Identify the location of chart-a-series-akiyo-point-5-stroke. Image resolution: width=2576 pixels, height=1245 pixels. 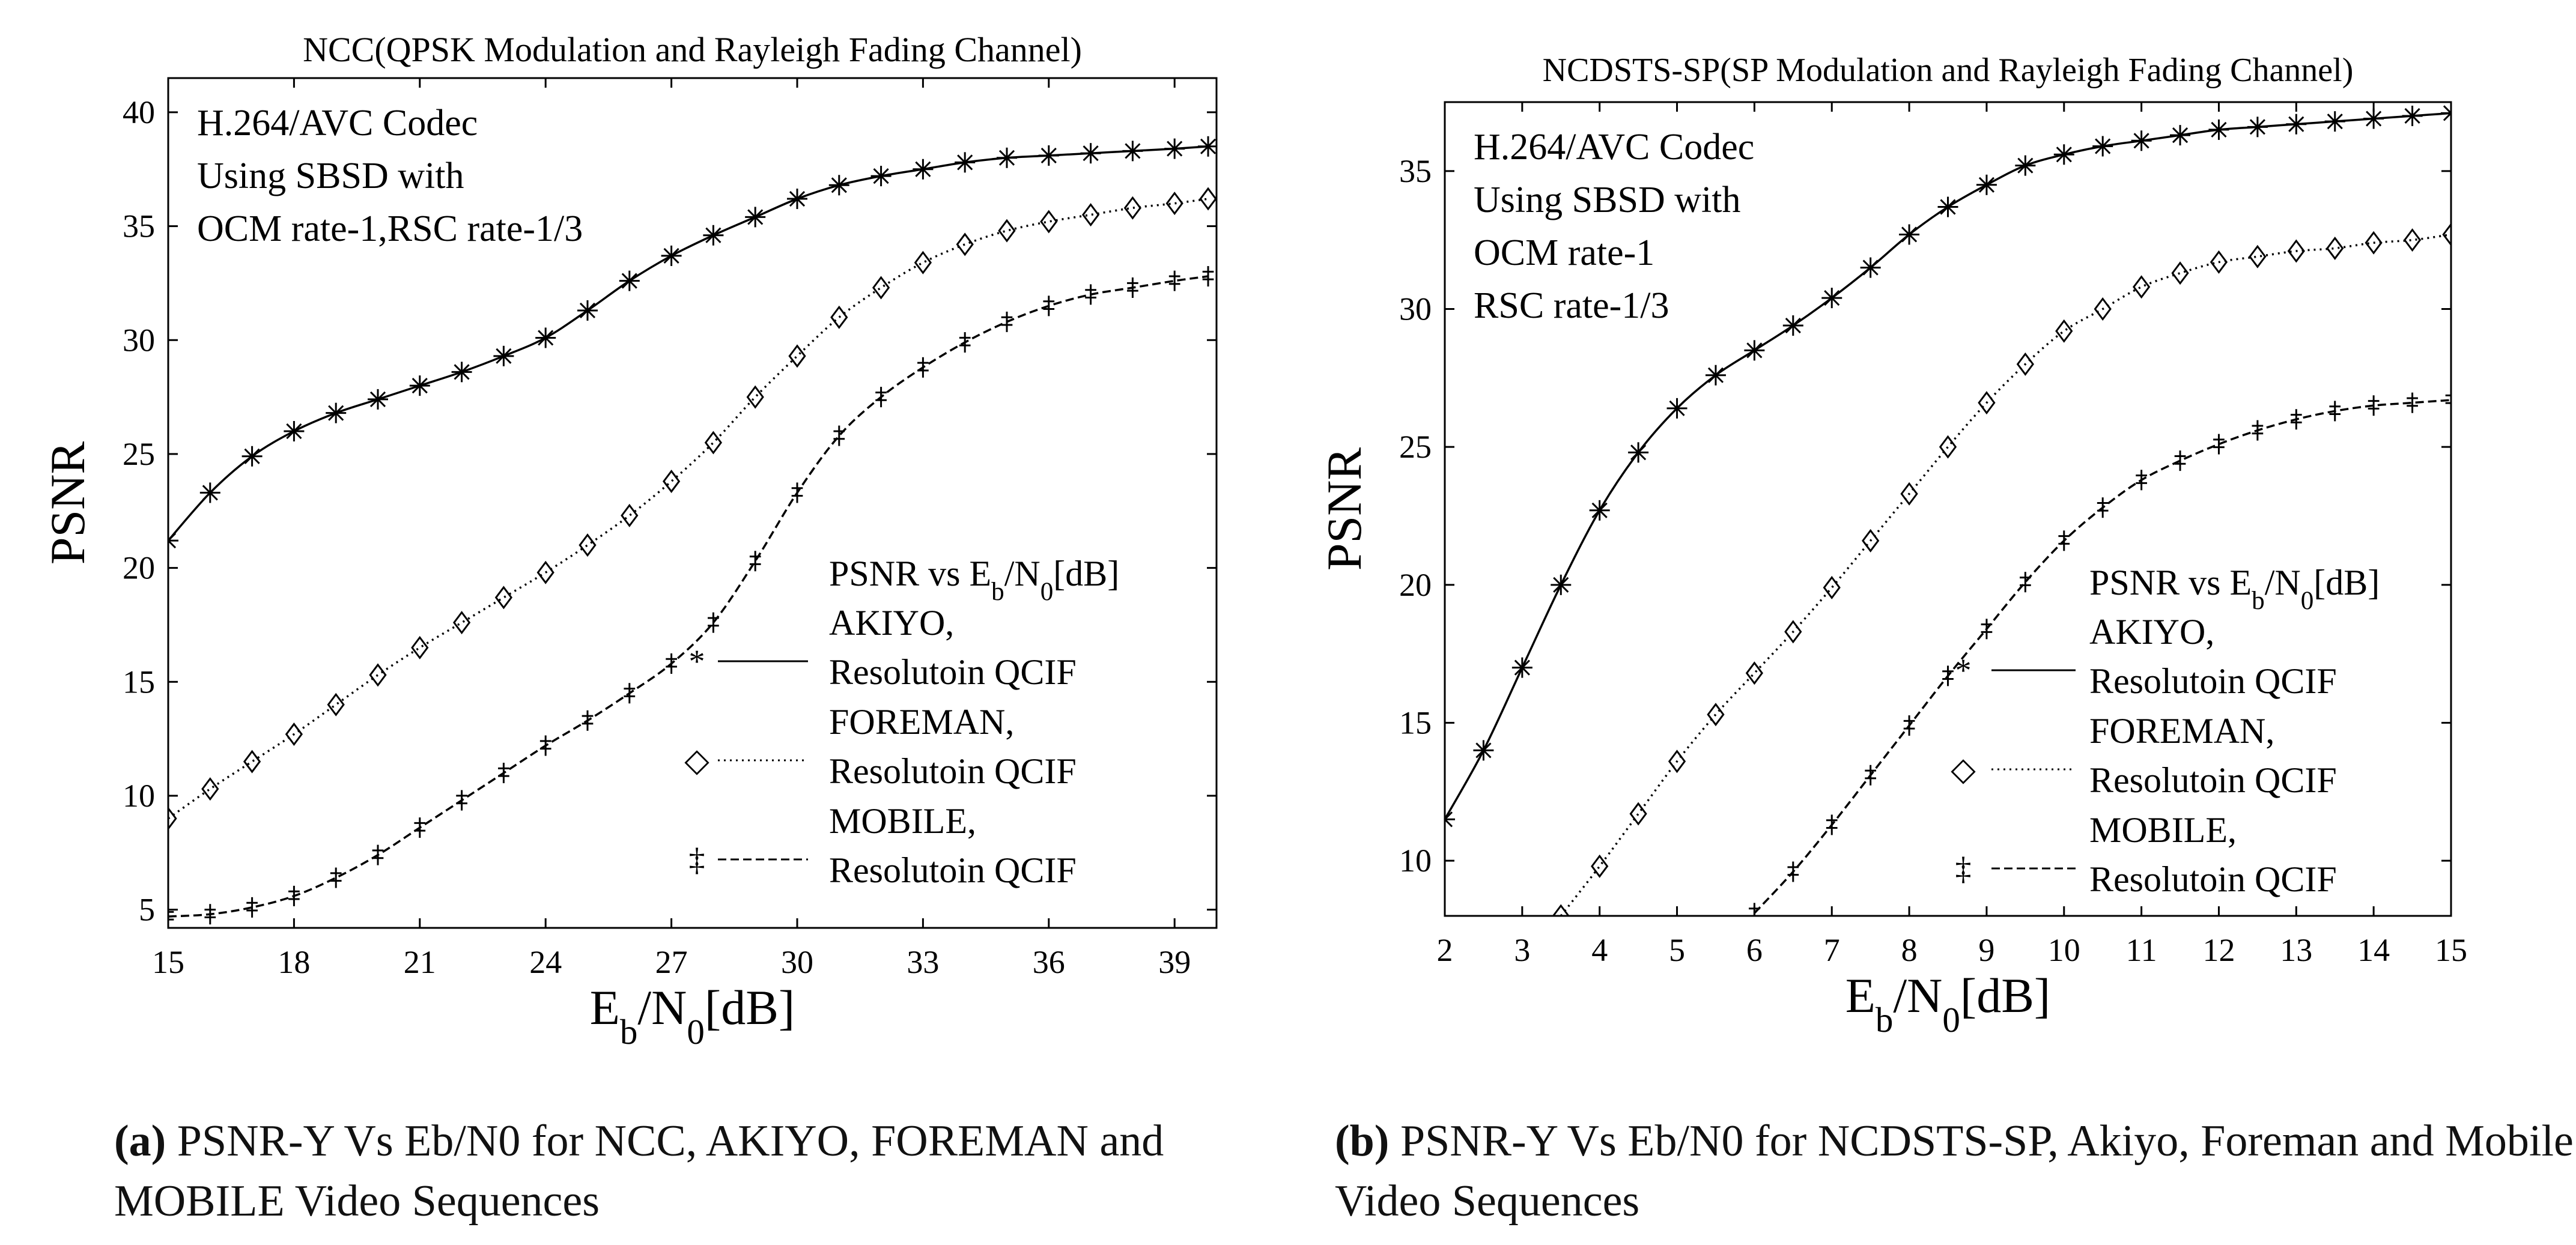
(377, 399).